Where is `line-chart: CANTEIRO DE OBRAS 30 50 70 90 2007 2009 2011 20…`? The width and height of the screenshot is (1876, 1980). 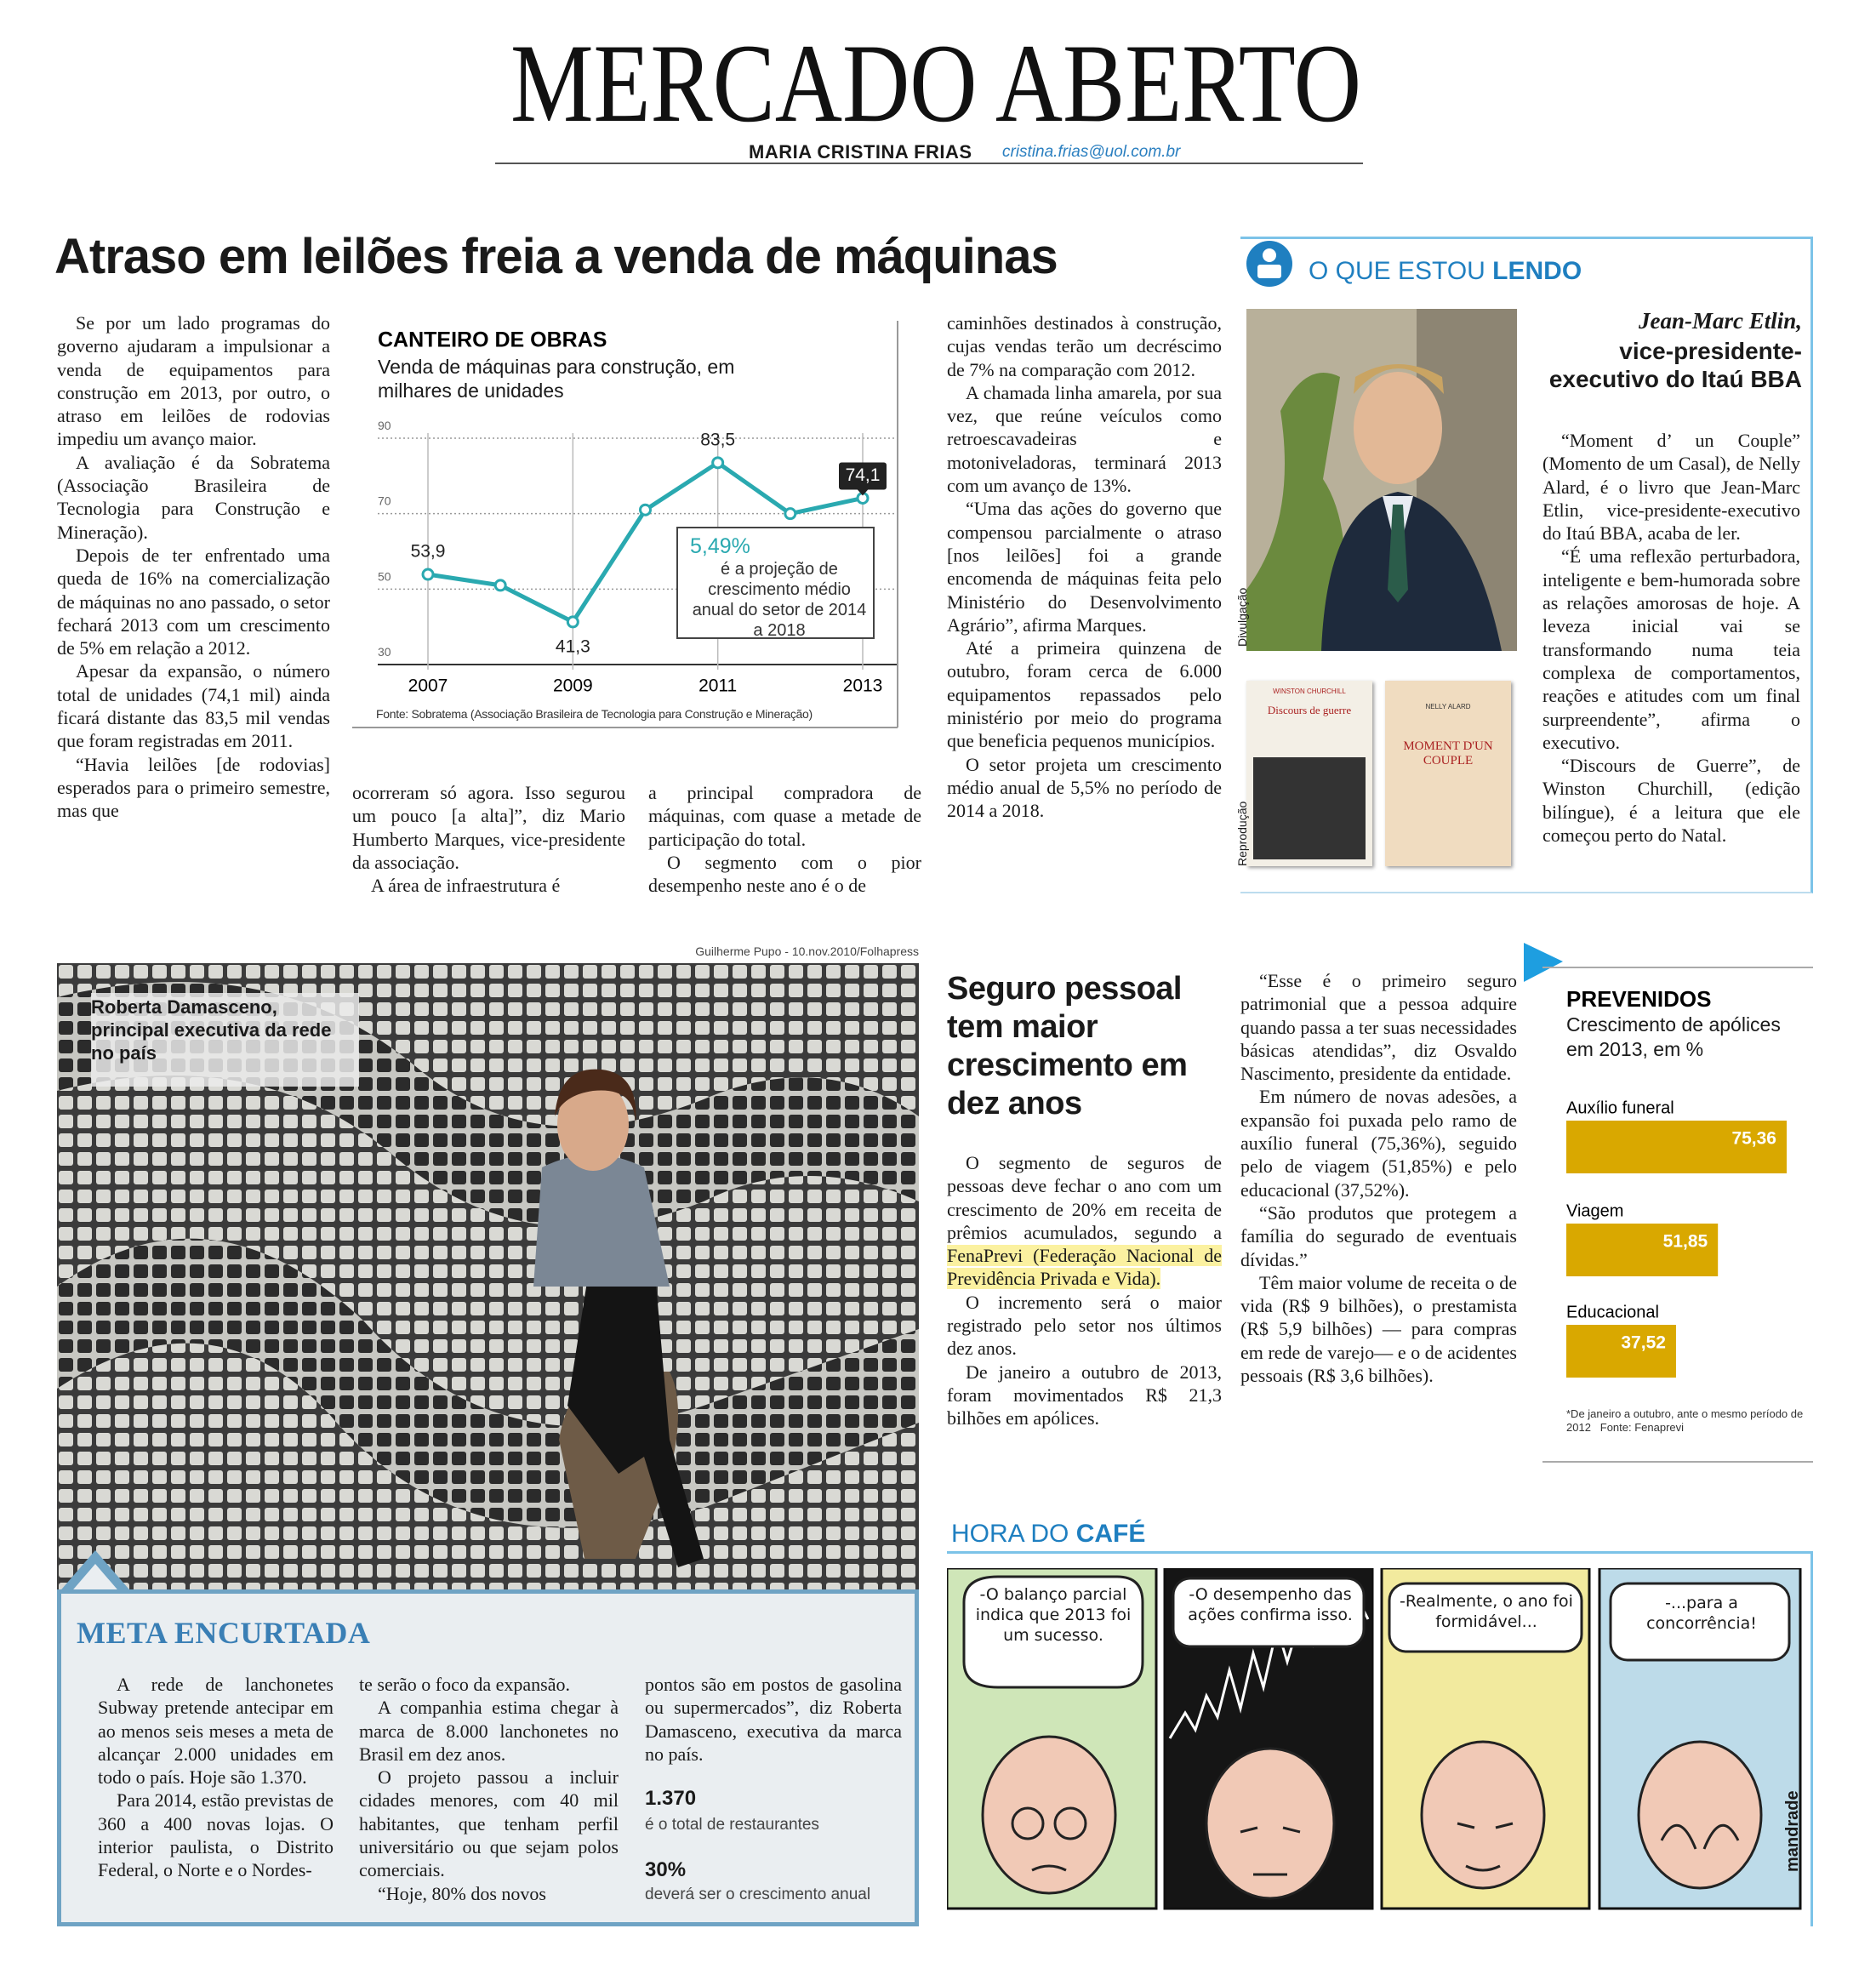 line-chart: CANTEIRO DE OBRAS 30 50 70 90 2007 2009 2011 20… is located at coordinates (626, 525).